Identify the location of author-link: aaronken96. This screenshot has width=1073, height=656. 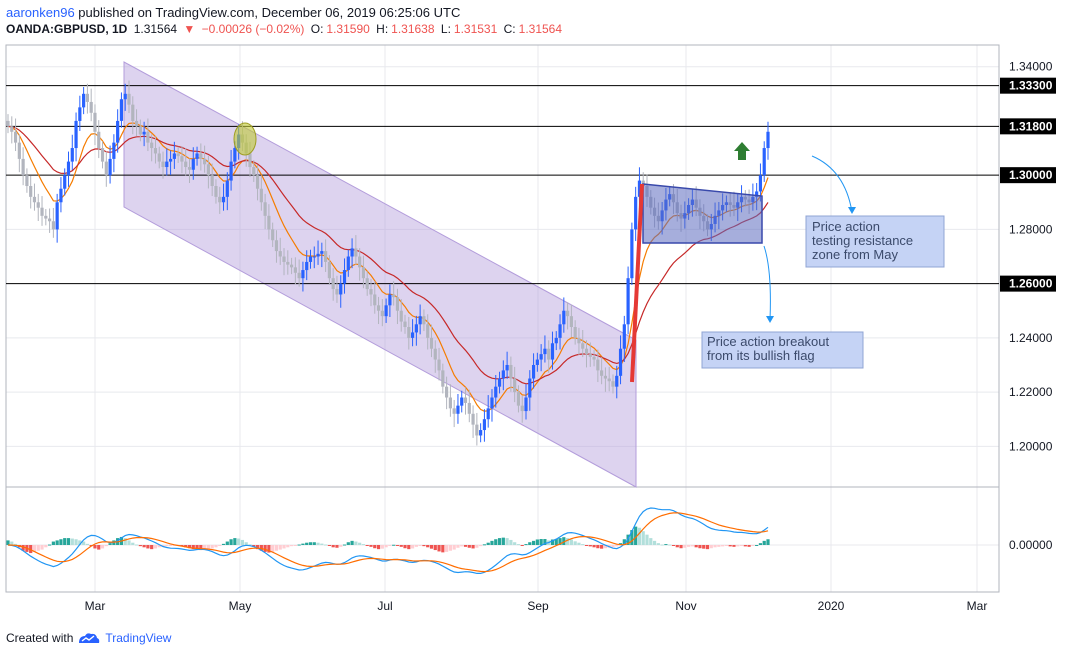
(40, 12).